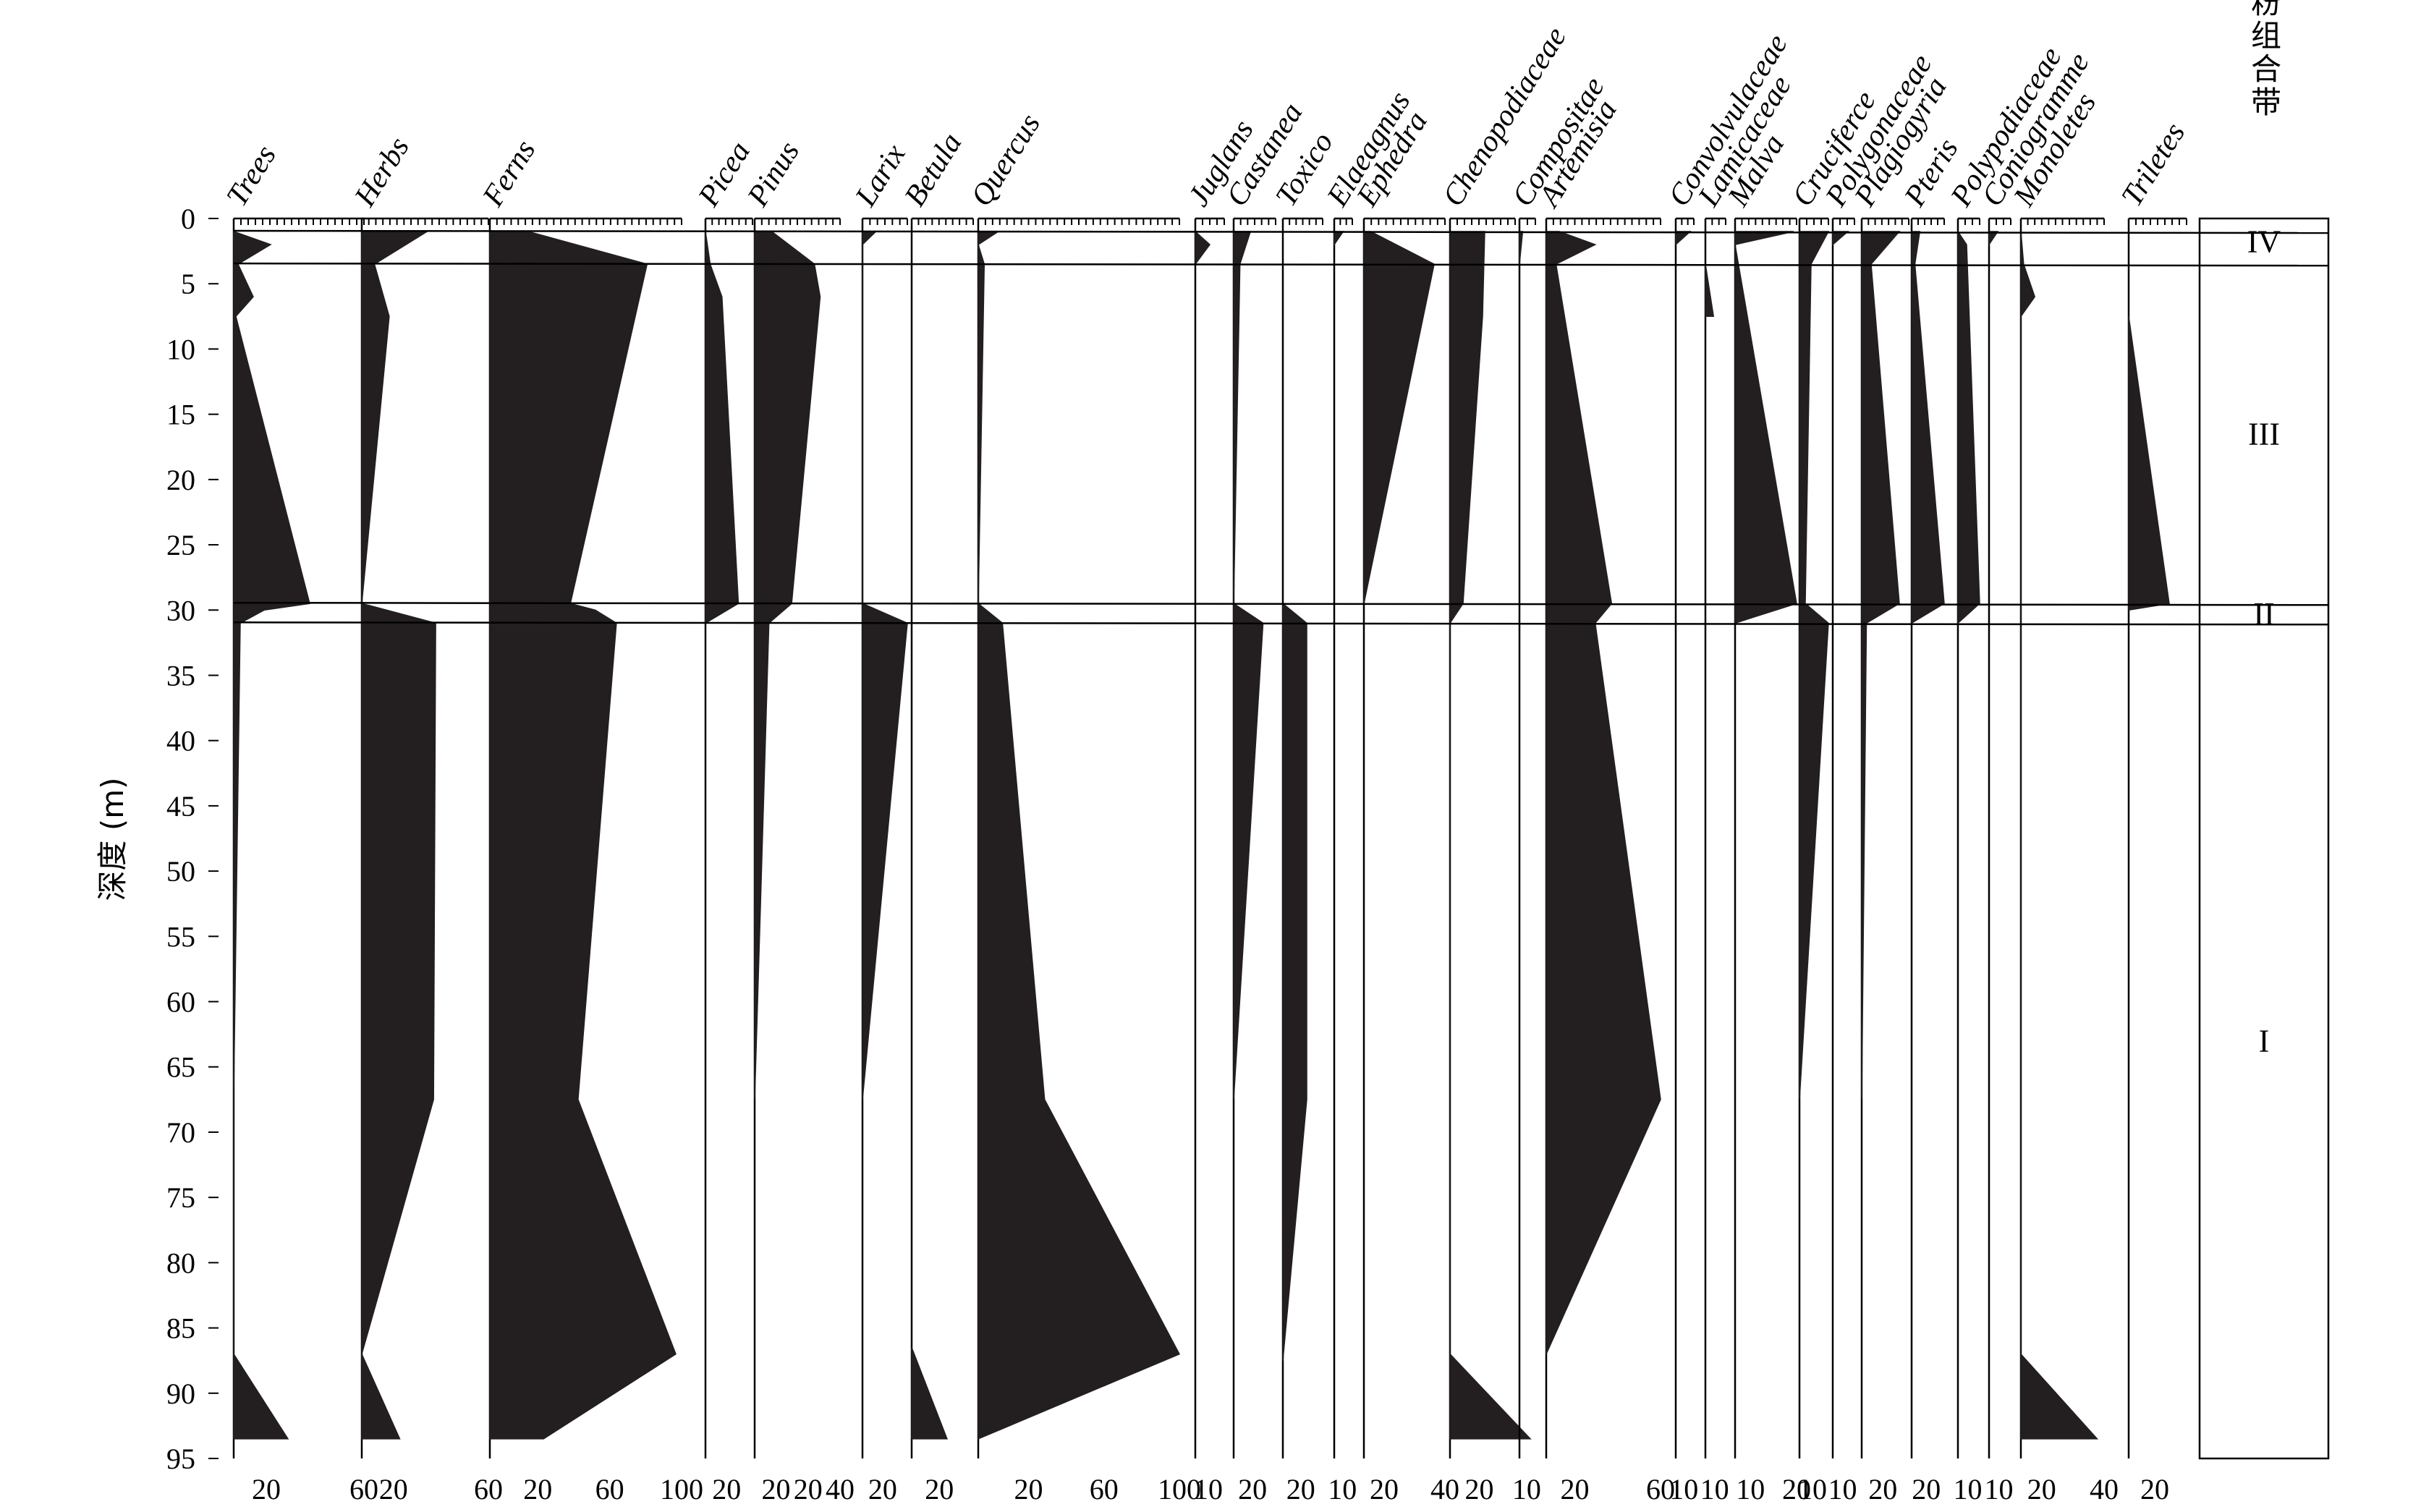 This screenshot has height=1512, width=2421. Describe the element at coordinates (180, 1393) in the screenshot. I see `depth-tick-label: 90` at that location.